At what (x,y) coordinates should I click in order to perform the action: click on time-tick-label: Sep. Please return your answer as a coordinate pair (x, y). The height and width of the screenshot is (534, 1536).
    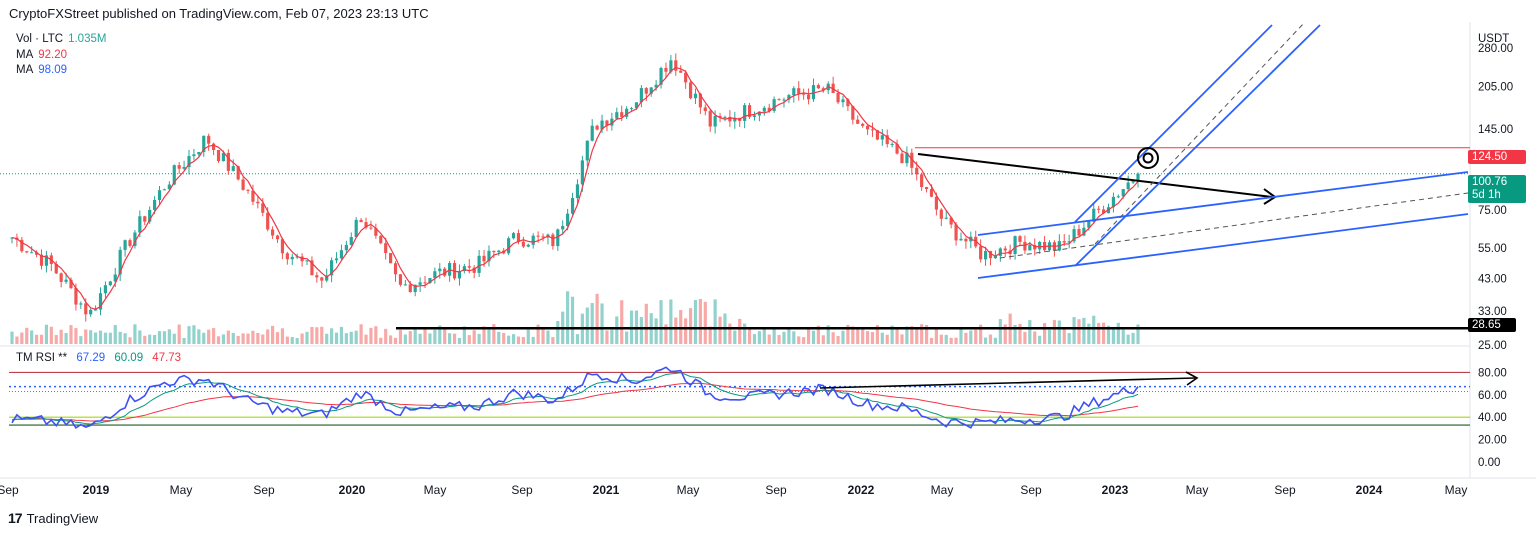
    Looking at the image, I should click on (776, 490).